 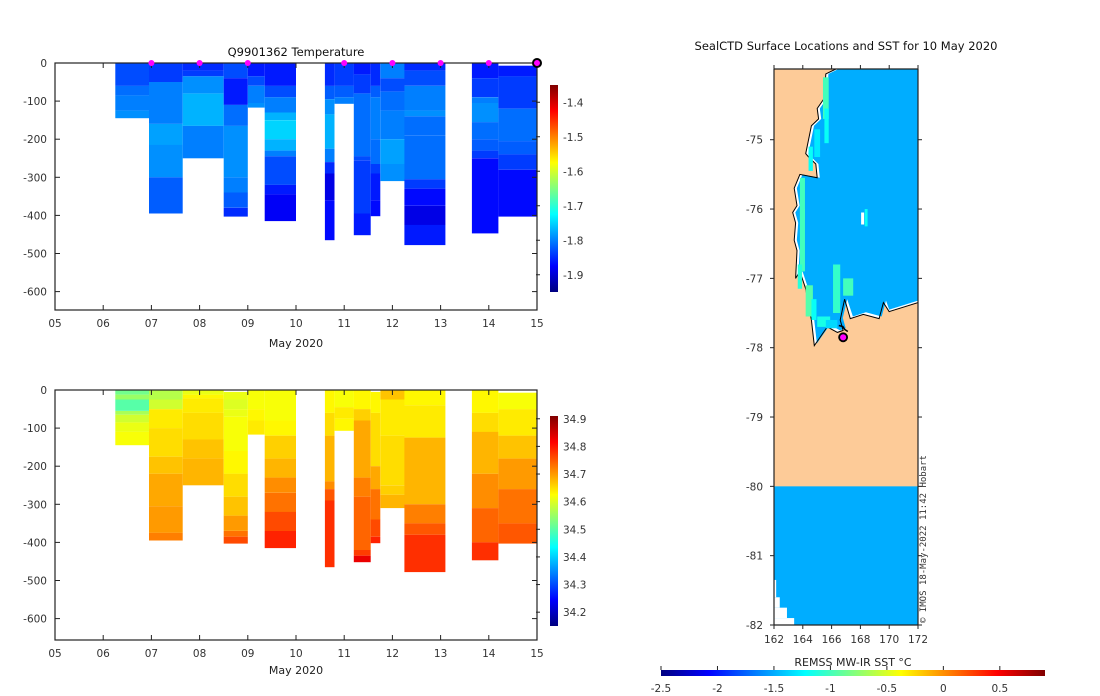 What do you see at coordinates (35, 140) in the screenshot?
I see `y-tick-label: -200` at bounding box center [35, 140].